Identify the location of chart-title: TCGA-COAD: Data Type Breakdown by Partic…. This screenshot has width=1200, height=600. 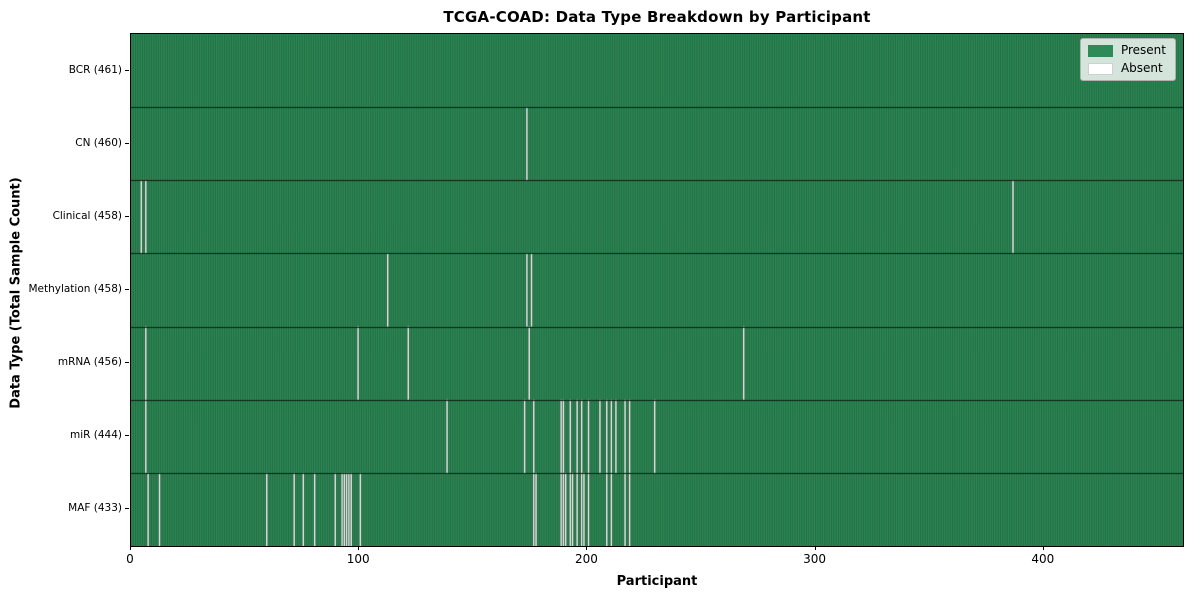
(657, 17).